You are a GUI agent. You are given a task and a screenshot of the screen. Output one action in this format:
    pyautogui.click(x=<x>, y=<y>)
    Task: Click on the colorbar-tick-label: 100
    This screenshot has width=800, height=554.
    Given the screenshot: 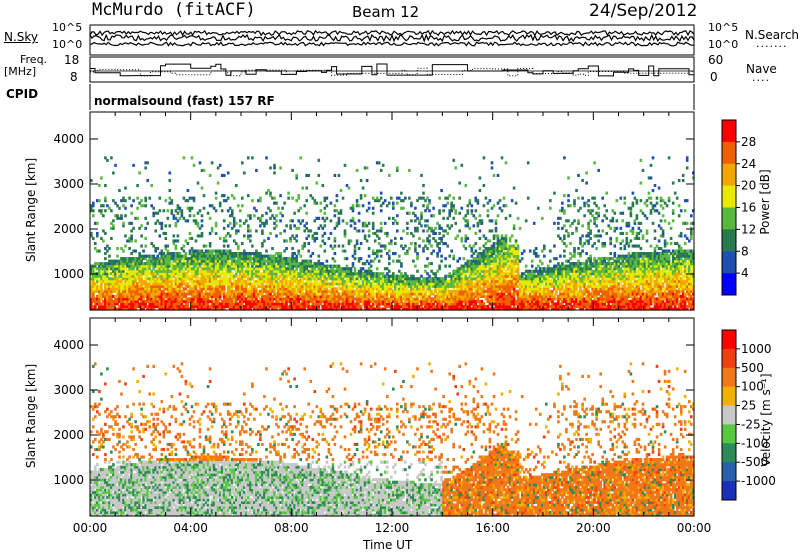 What is the action you would take?
    pyautogui.click(x=752, y=387)
    